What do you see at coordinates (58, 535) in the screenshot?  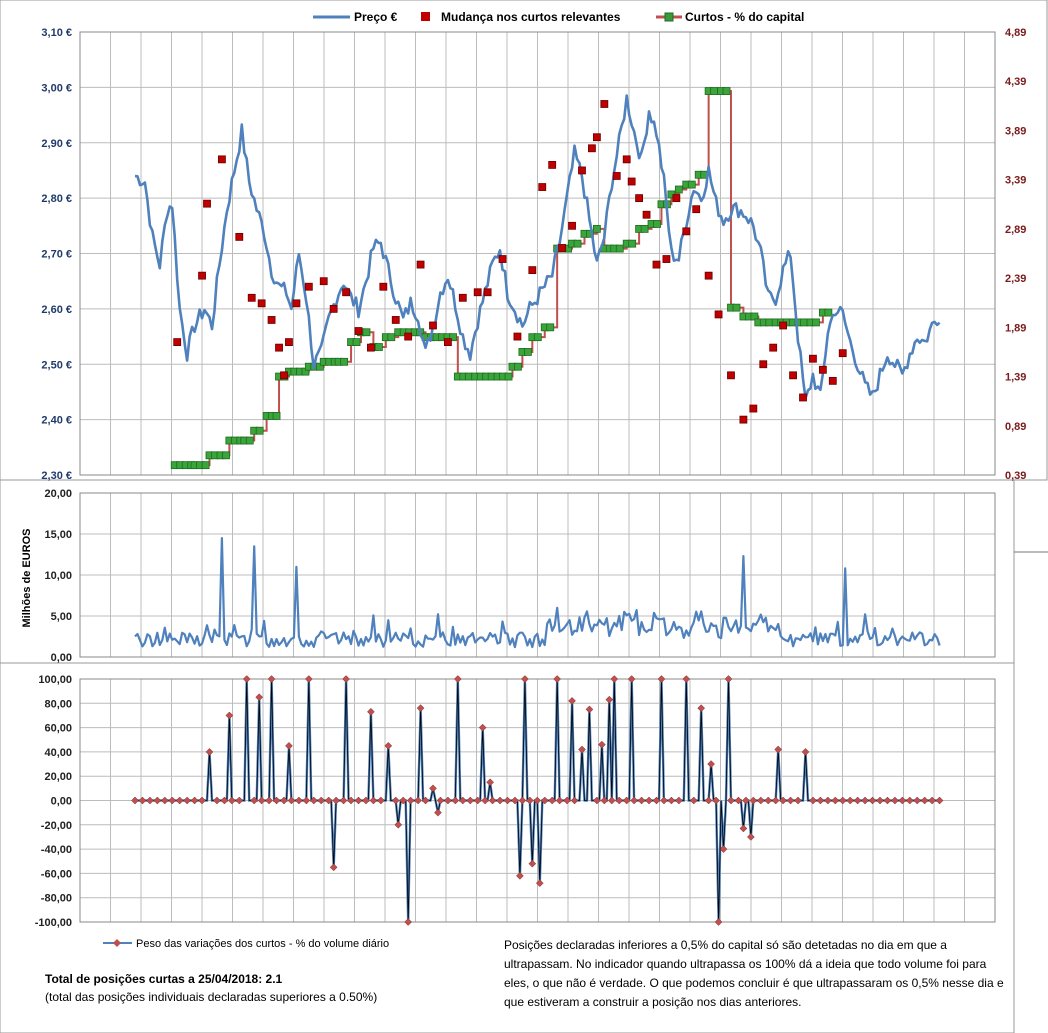 I see `volume-tick-label: 15,00` at bounding box center [58, 535].